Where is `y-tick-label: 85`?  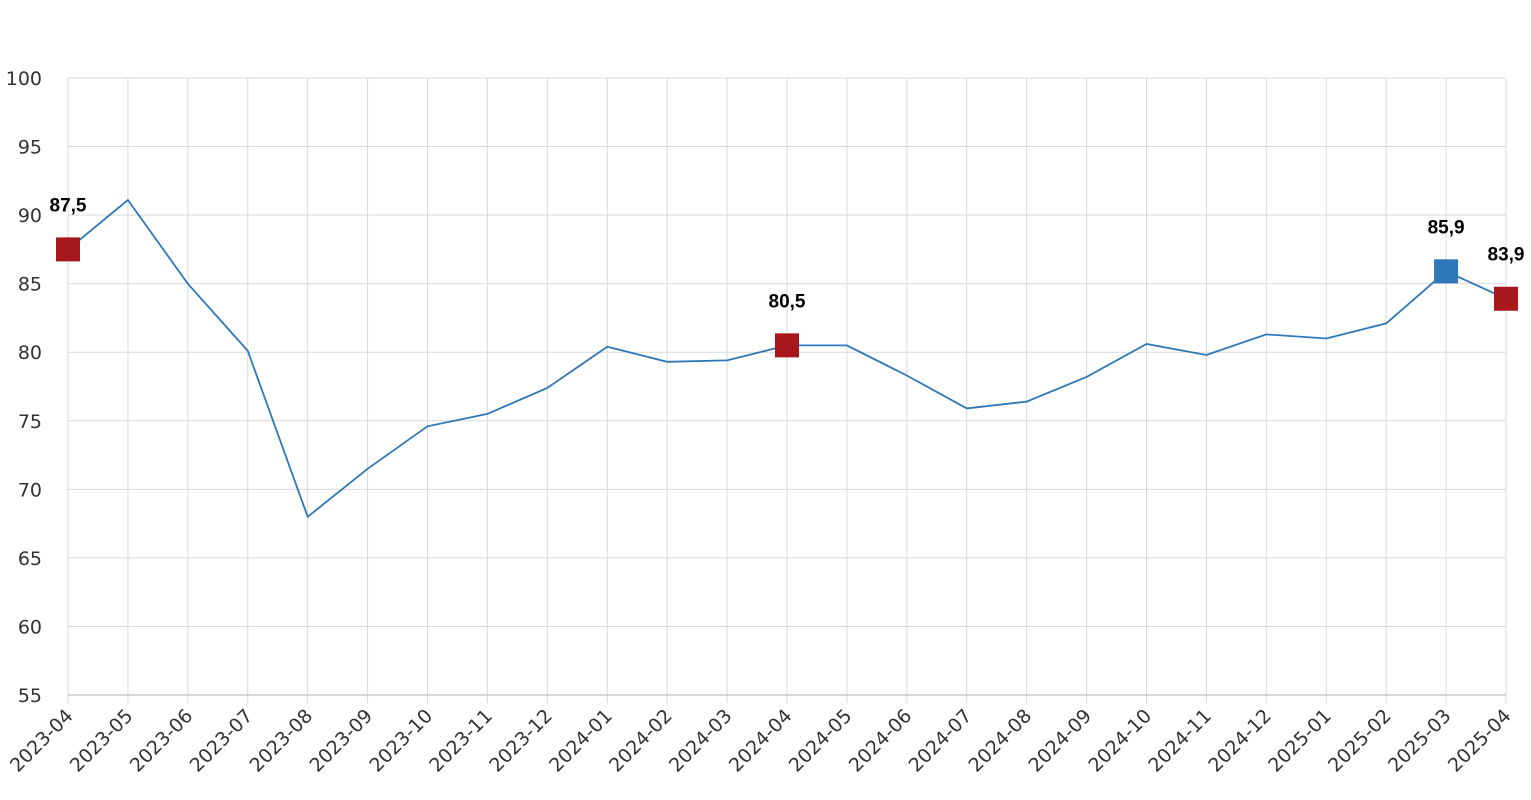 y-tick-label: 85 is located at coordinates (30, 285).